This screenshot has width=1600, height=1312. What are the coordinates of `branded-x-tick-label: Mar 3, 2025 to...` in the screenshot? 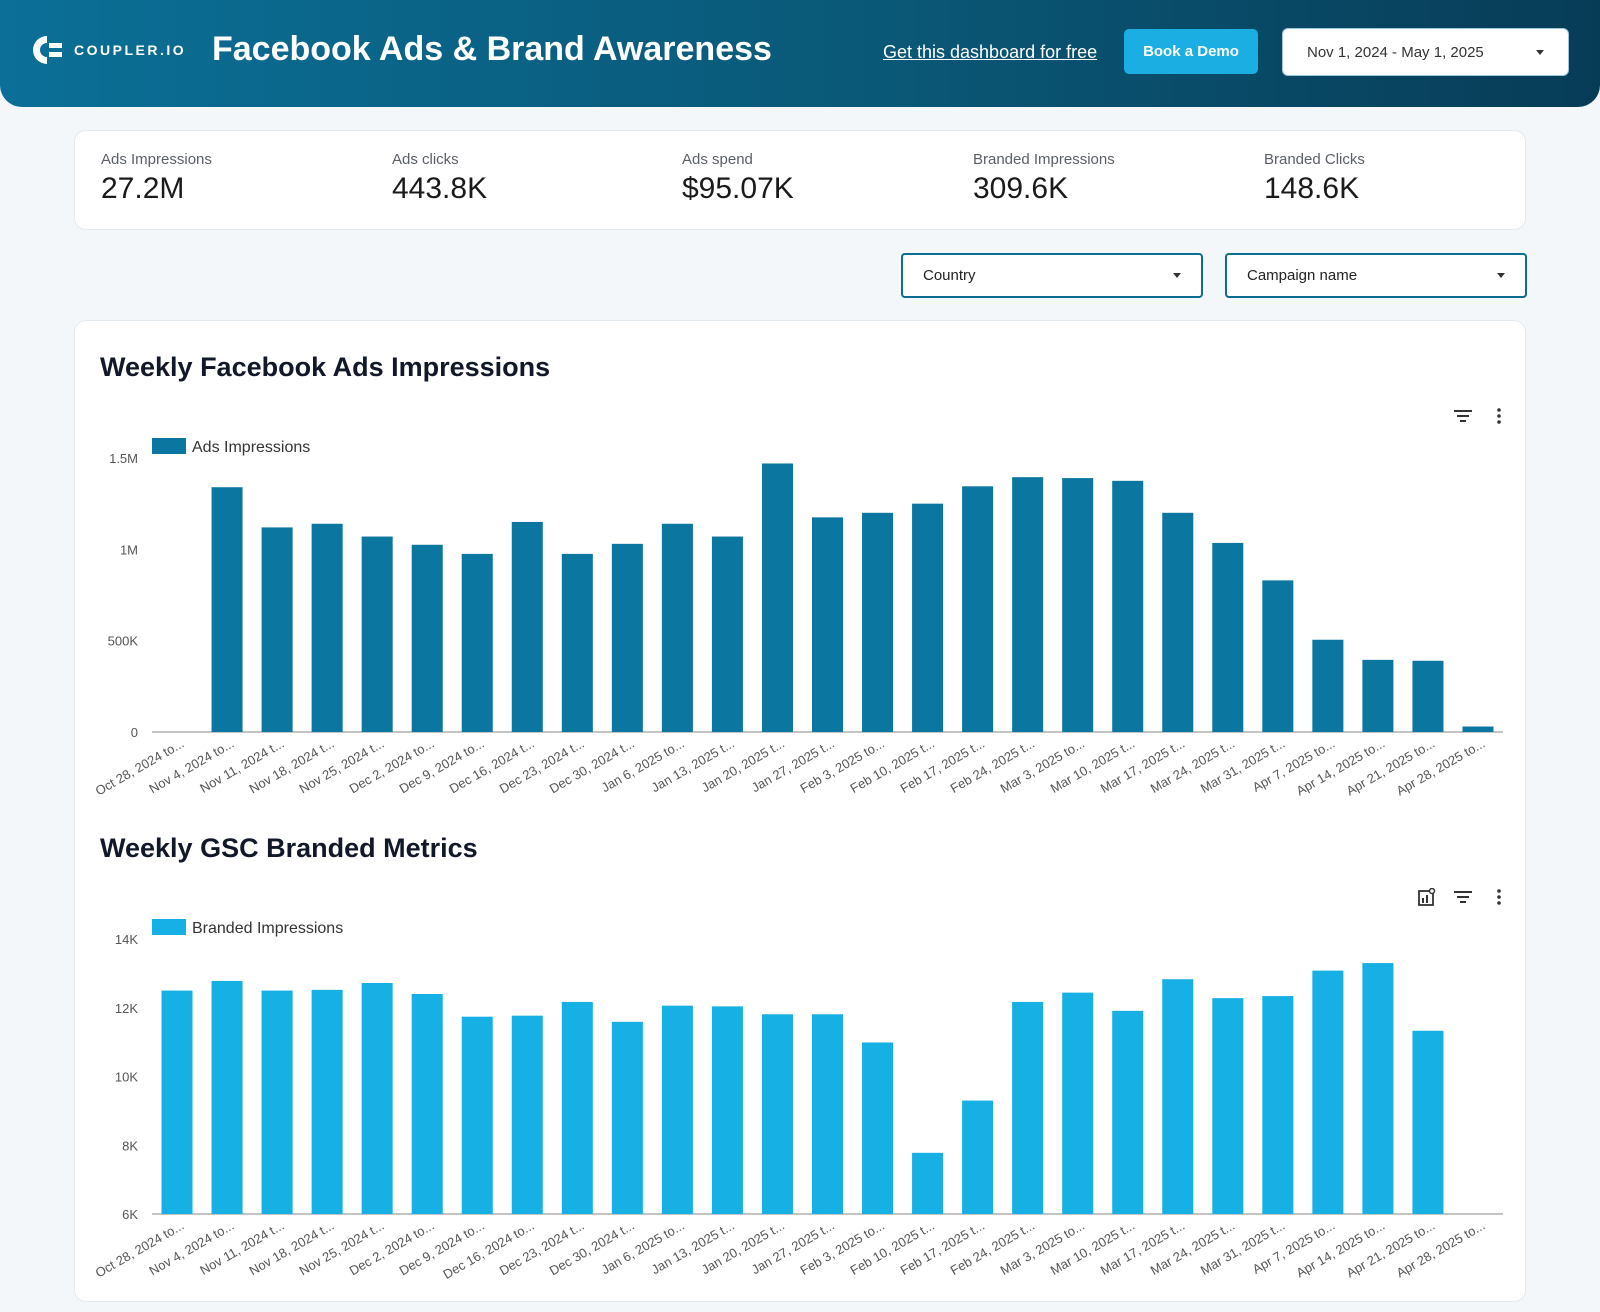 It's located at (1042, 1248).